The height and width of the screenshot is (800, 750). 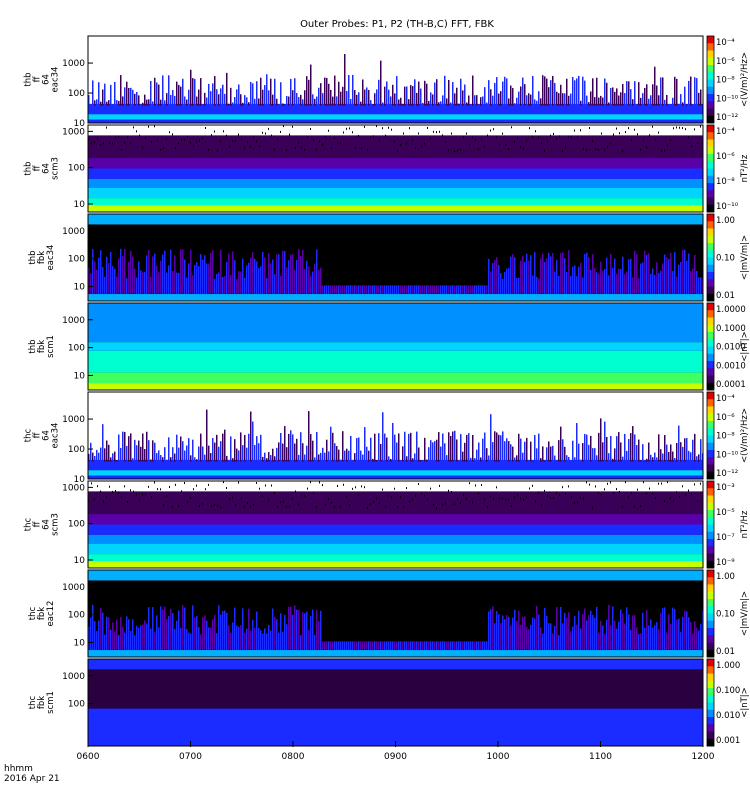 What do you see at coordinates (29, 168) in the screenshot?
I see `panel-ylabel-line: thb` at bounding box center [29, 168].